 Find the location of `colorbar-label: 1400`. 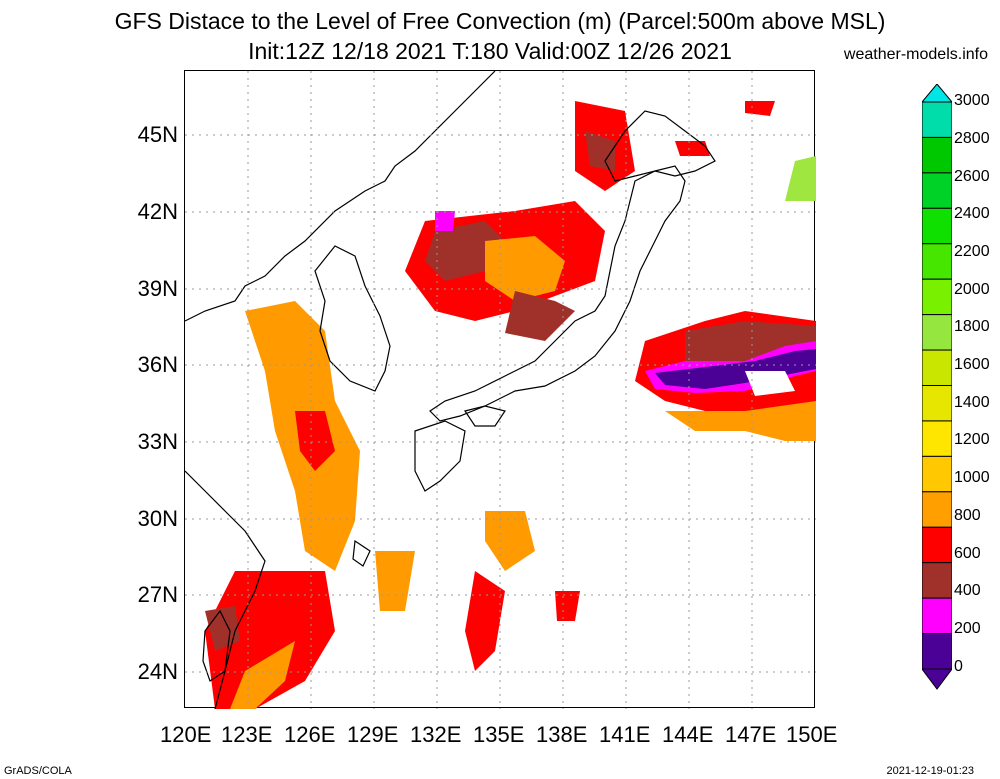

colorbar-label: 1400 is located at coordinates (972, 402).